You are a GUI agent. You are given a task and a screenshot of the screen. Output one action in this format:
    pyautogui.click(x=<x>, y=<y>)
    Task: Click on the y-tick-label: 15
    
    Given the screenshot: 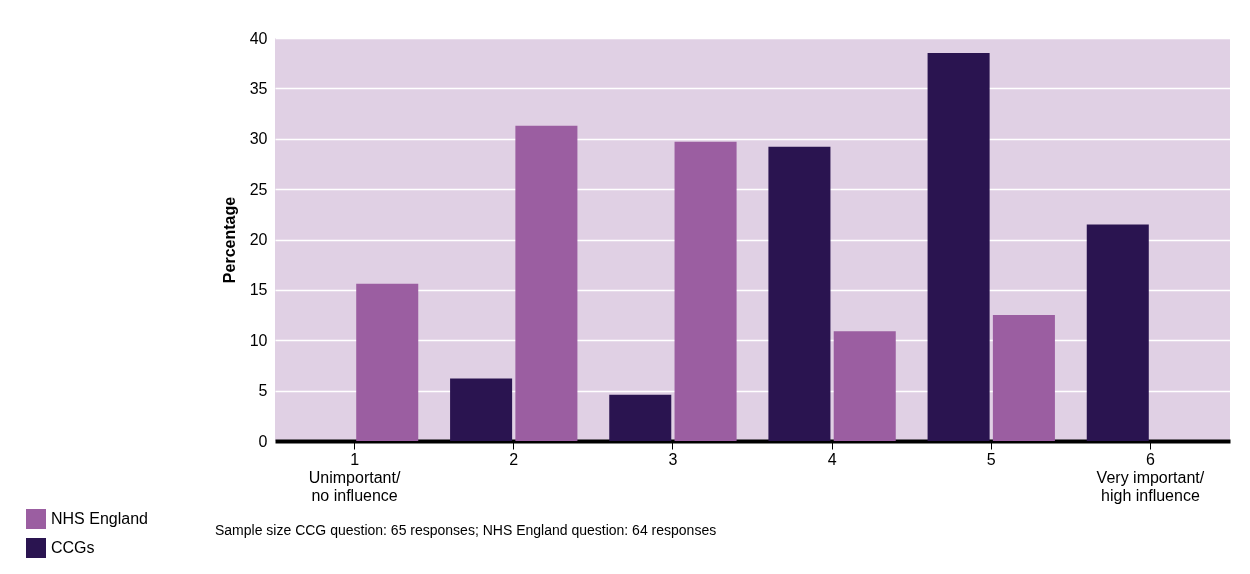 What is the action you would take?
    pyautogui.click(x=258, y=290)
    